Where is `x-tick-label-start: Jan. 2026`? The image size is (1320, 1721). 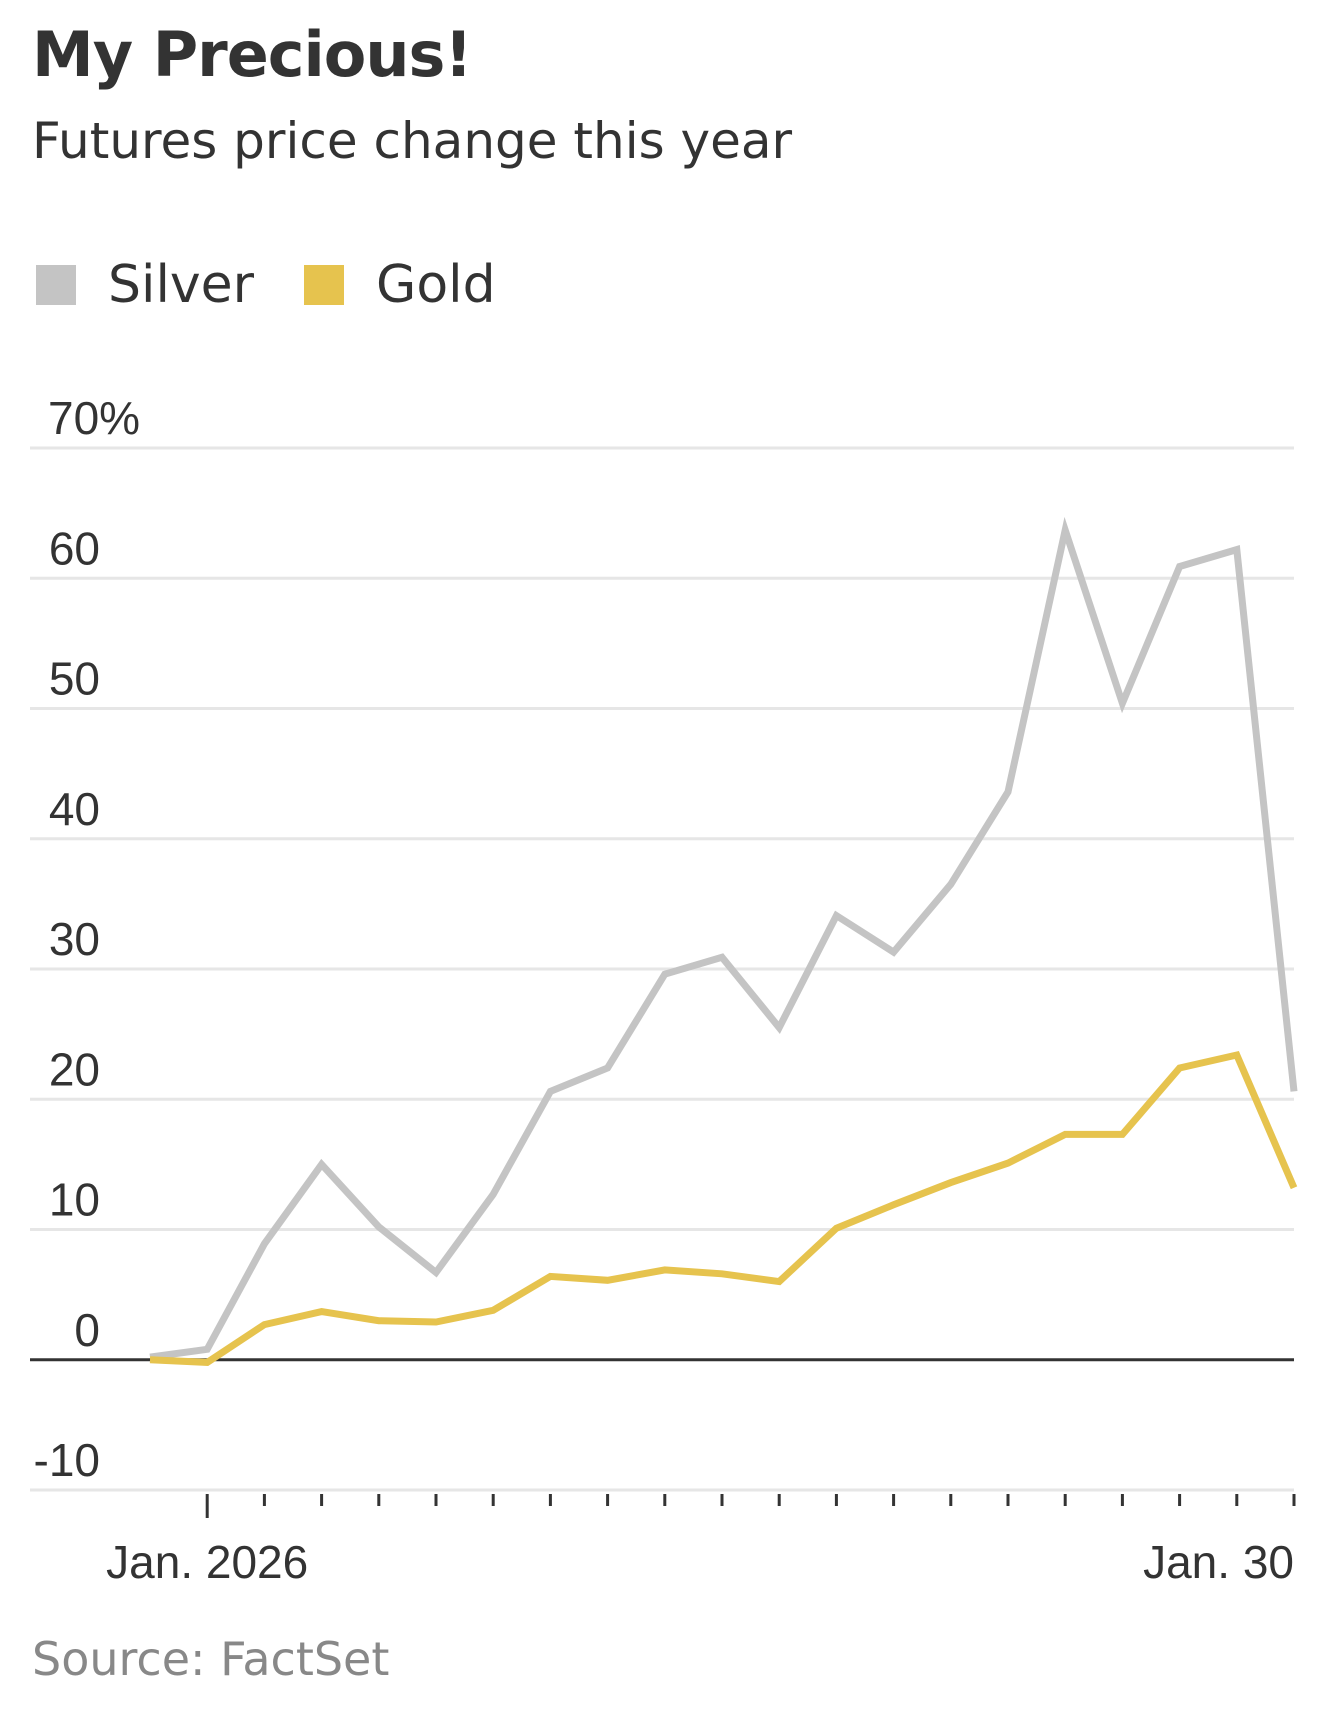
x-tick-label-start: Jan. 2026 is located at coordinates (207, 1562).